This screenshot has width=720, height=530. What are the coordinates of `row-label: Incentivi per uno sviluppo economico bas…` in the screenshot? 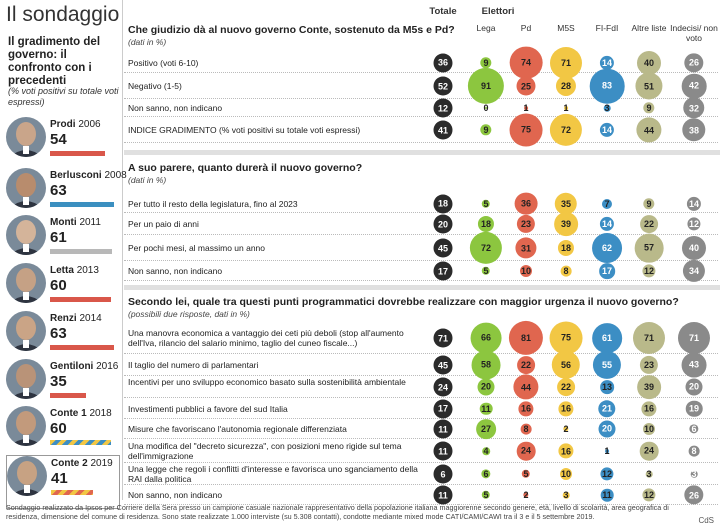 It's located at (267, 382).